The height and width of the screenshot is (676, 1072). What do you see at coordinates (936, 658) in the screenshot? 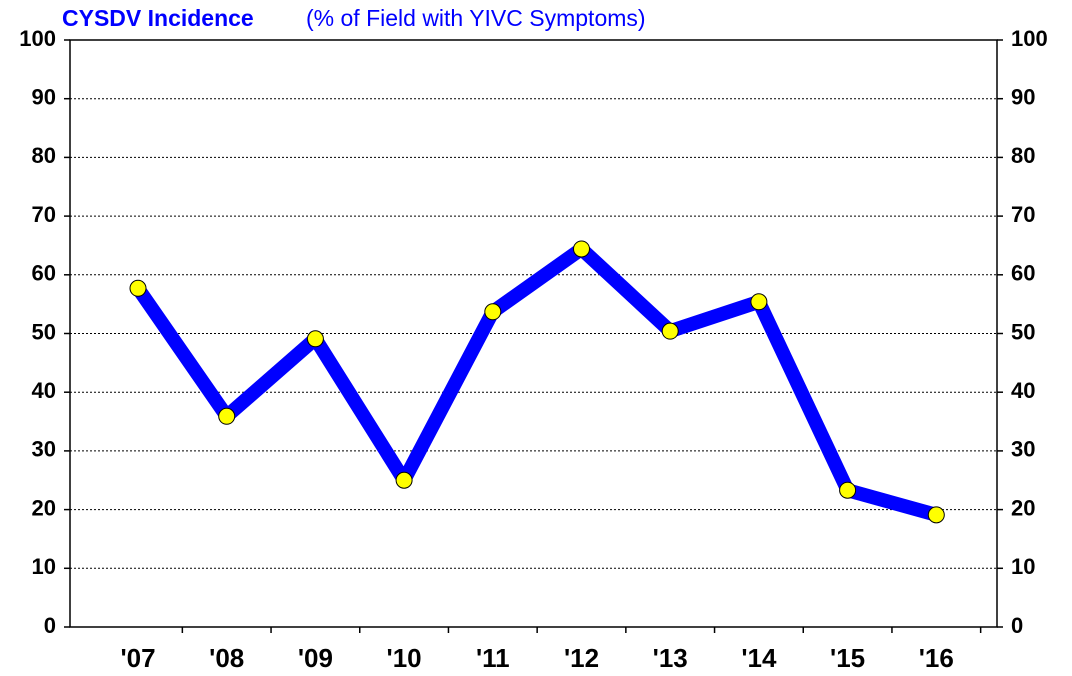
I see `x-tick-label: '16` at bounding box center [936, 658].